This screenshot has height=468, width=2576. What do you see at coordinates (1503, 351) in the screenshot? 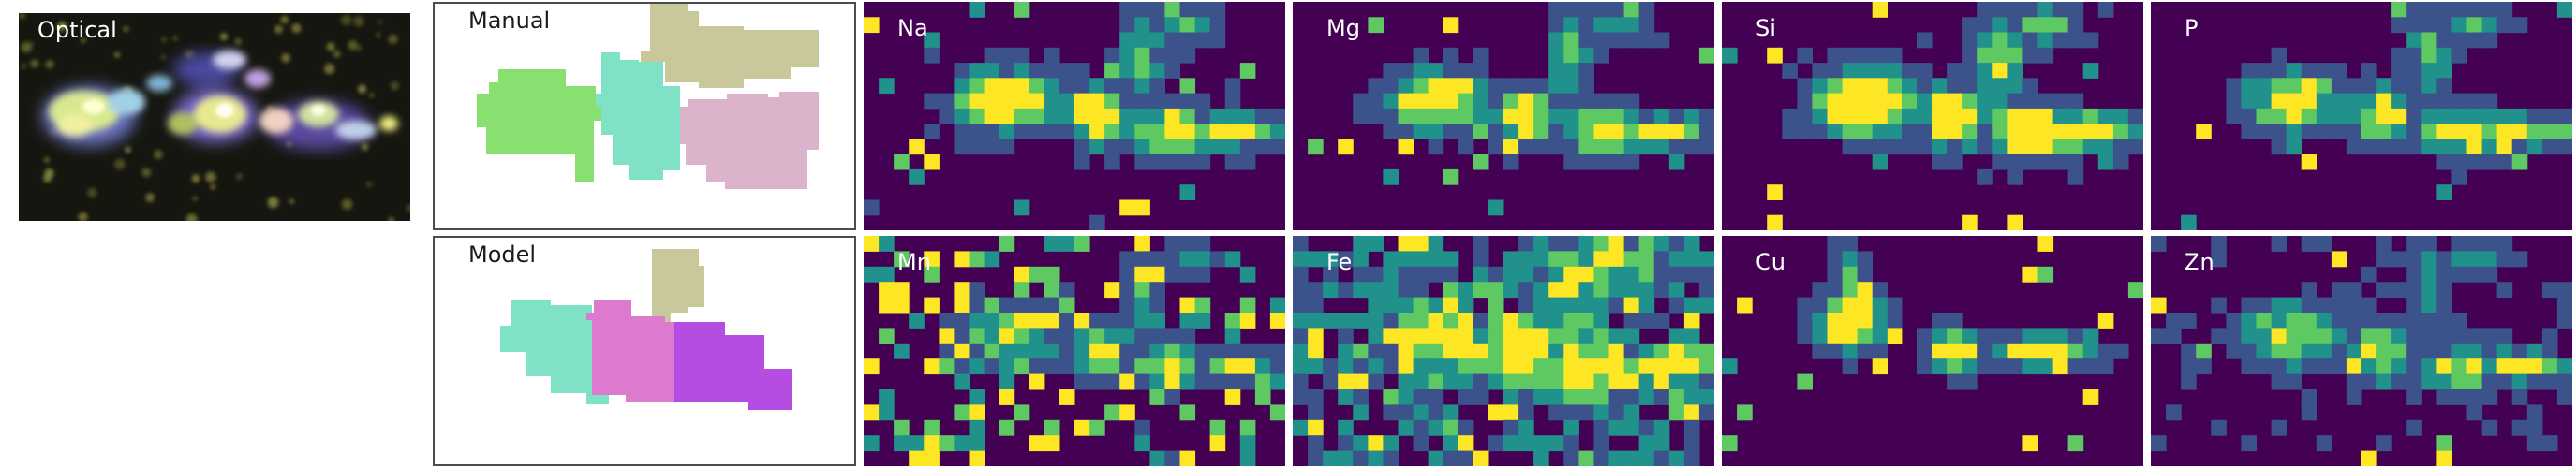
I see `element-map-fe: Fe` at bounding box center [1503, 351].